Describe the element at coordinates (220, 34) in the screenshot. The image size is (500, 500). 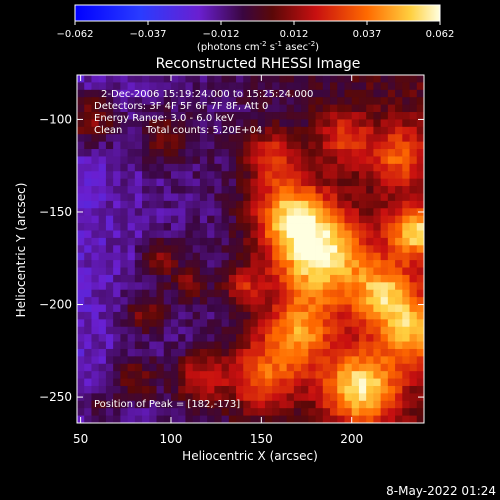
I see `colorbar-tick-label: −0.012` at that location.